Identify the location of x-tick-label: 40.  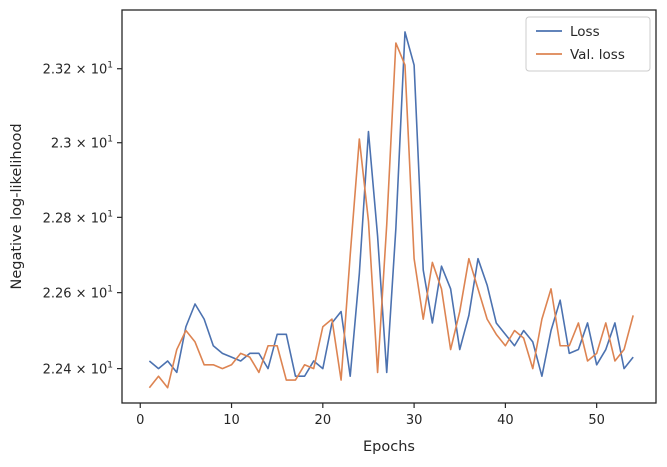
(505, 420).